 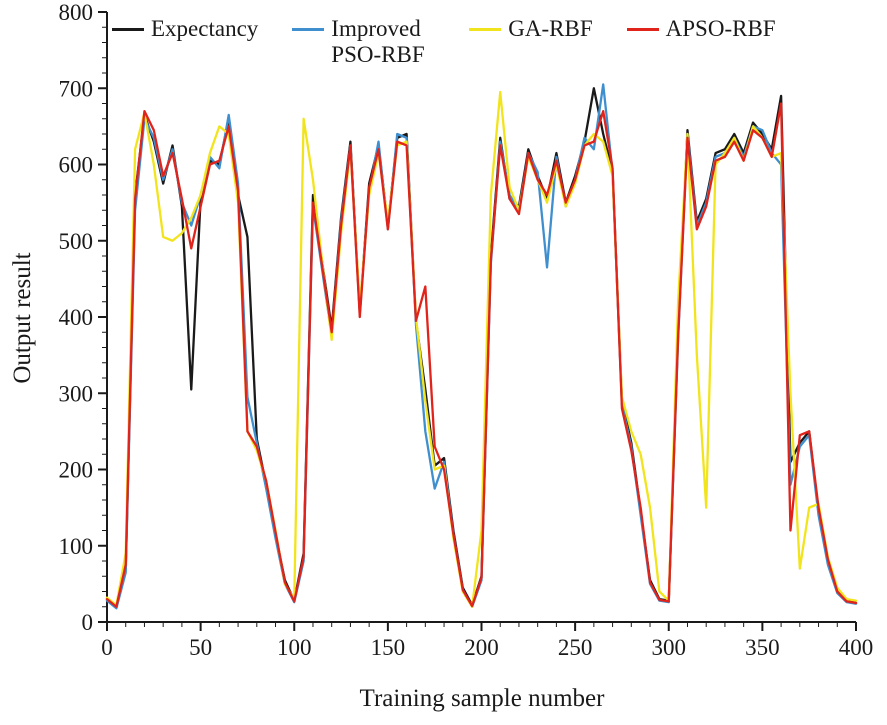 I want to click on tick-label: 500, so click(x=76, y=241).